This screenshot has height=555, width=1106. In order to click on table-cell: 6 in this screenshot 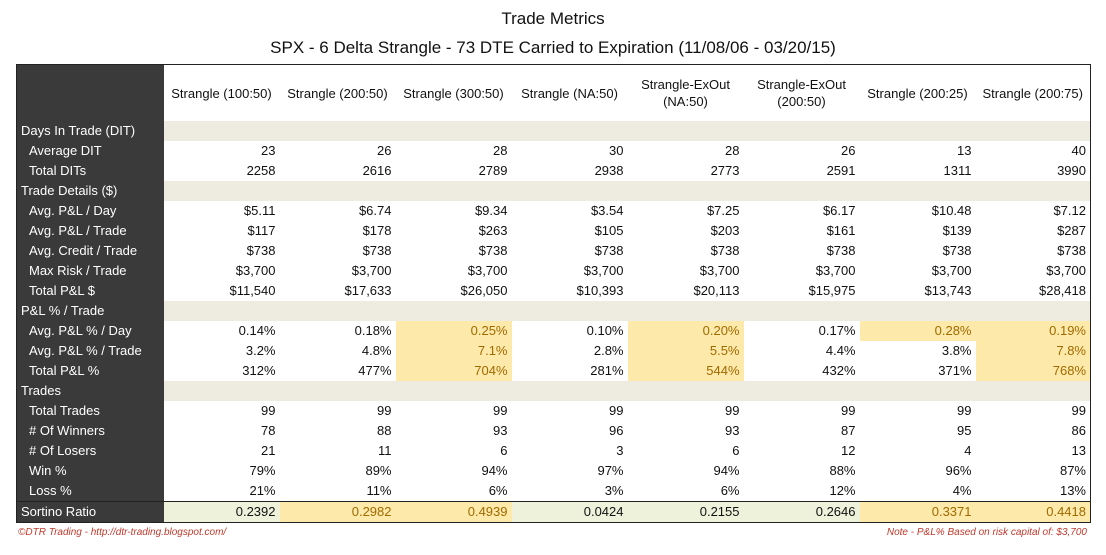, I will do `click(685, 451)`.